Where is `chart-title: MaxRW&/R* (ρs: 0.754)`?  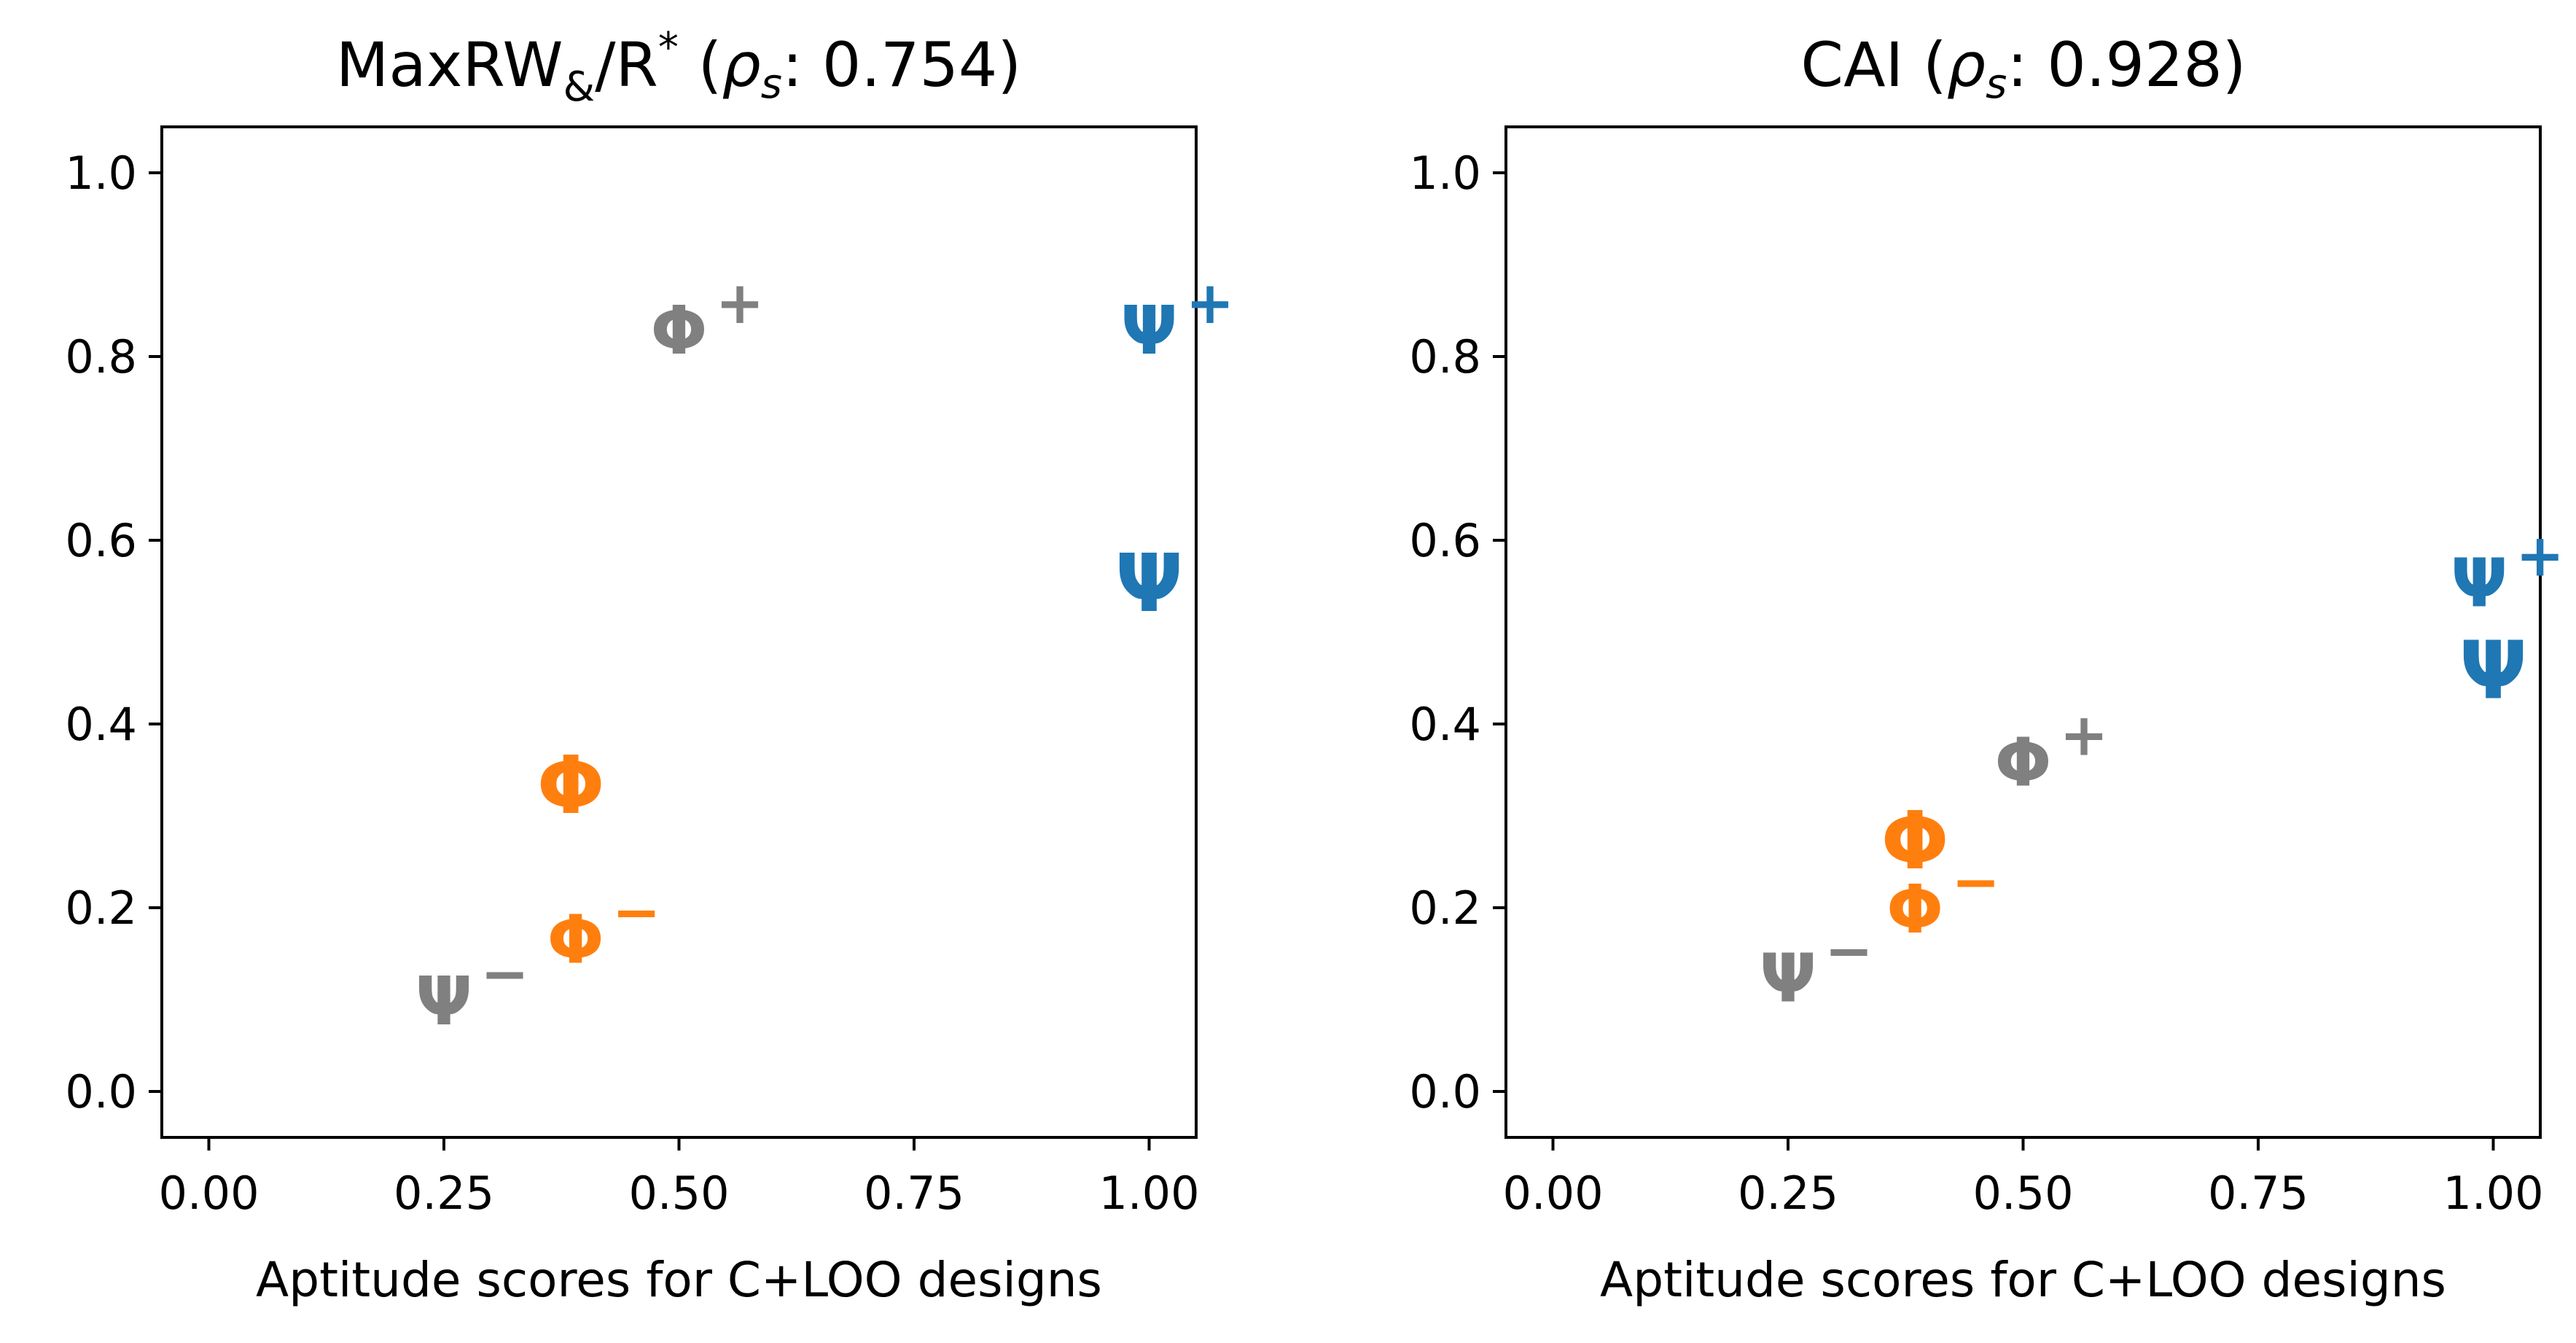 chart-title: MaxRW&/R* (ρs: 0.754) is located at coordinates (678, 67).